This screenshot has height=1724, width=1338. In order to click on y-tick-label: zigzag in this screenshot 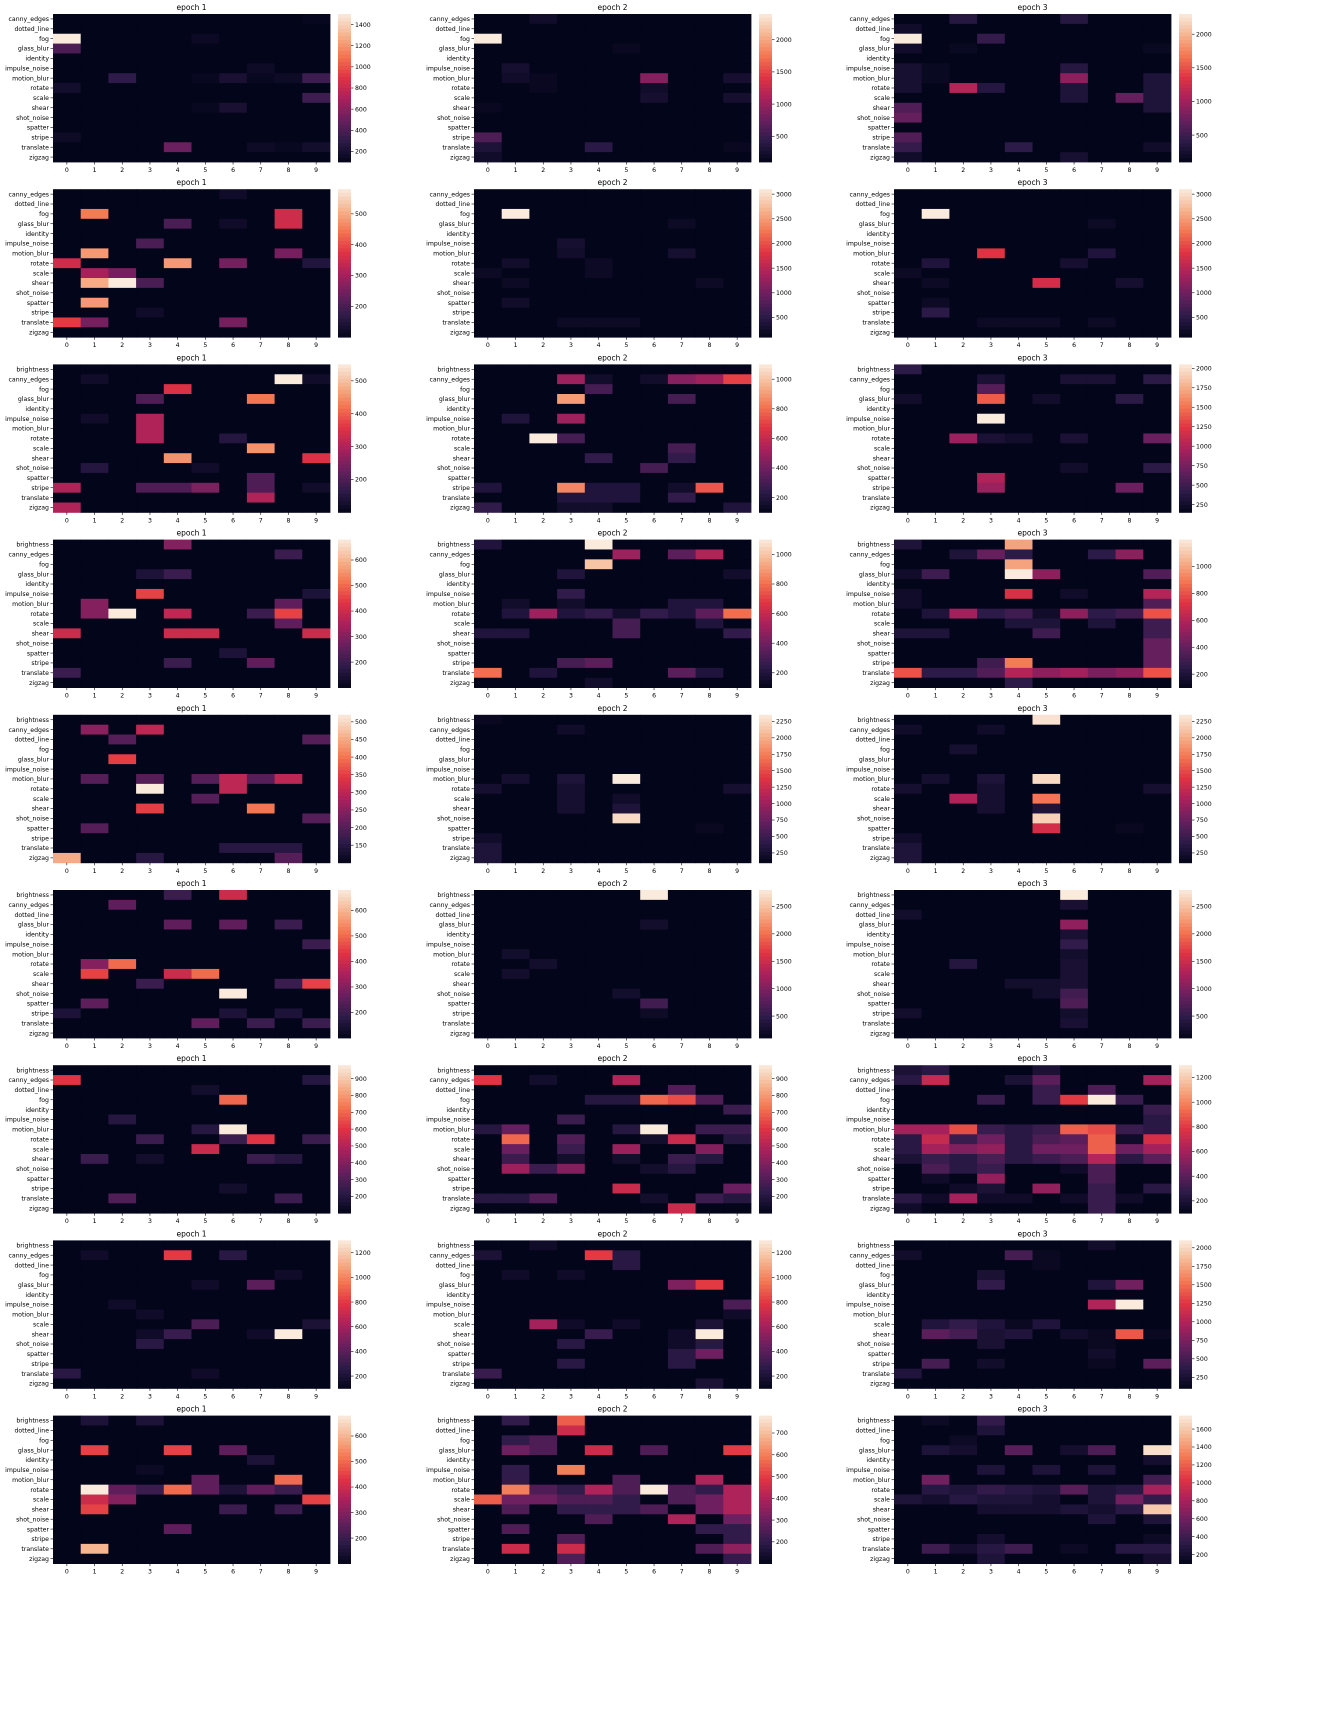, I will do `click(39, 332)`.